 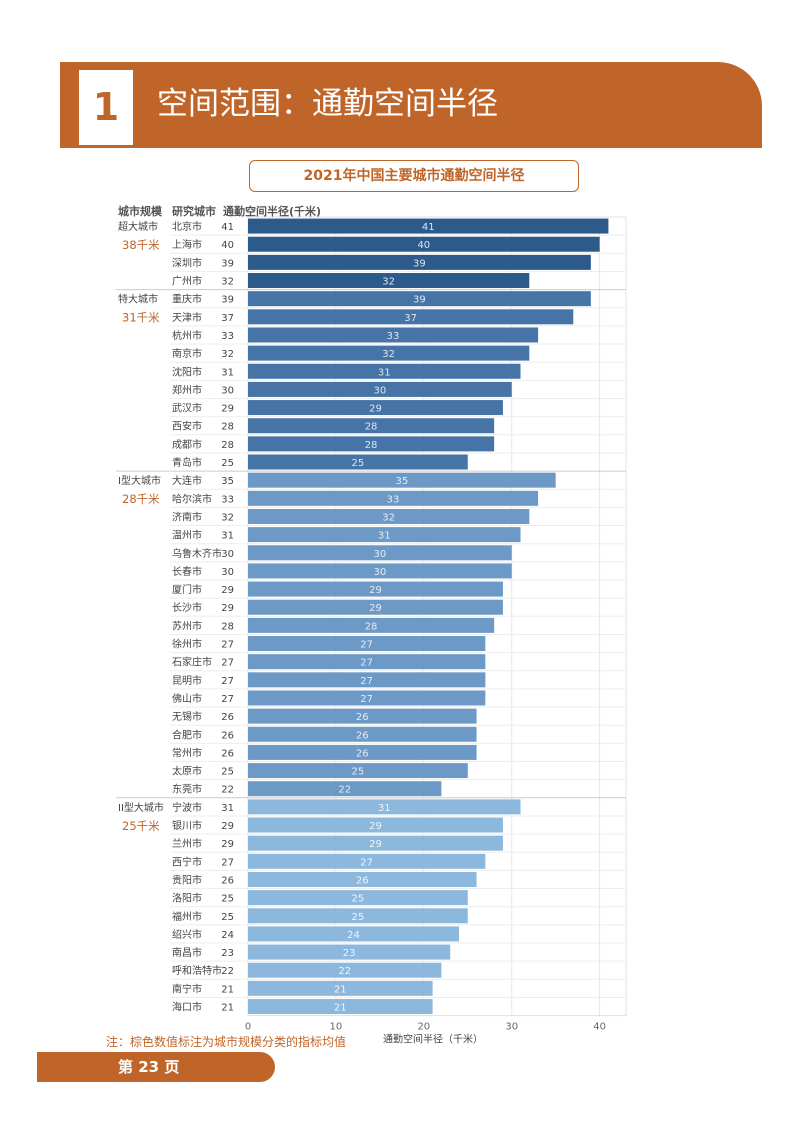 I want to click on city-label: 太原市, so click(x=187, y=771).